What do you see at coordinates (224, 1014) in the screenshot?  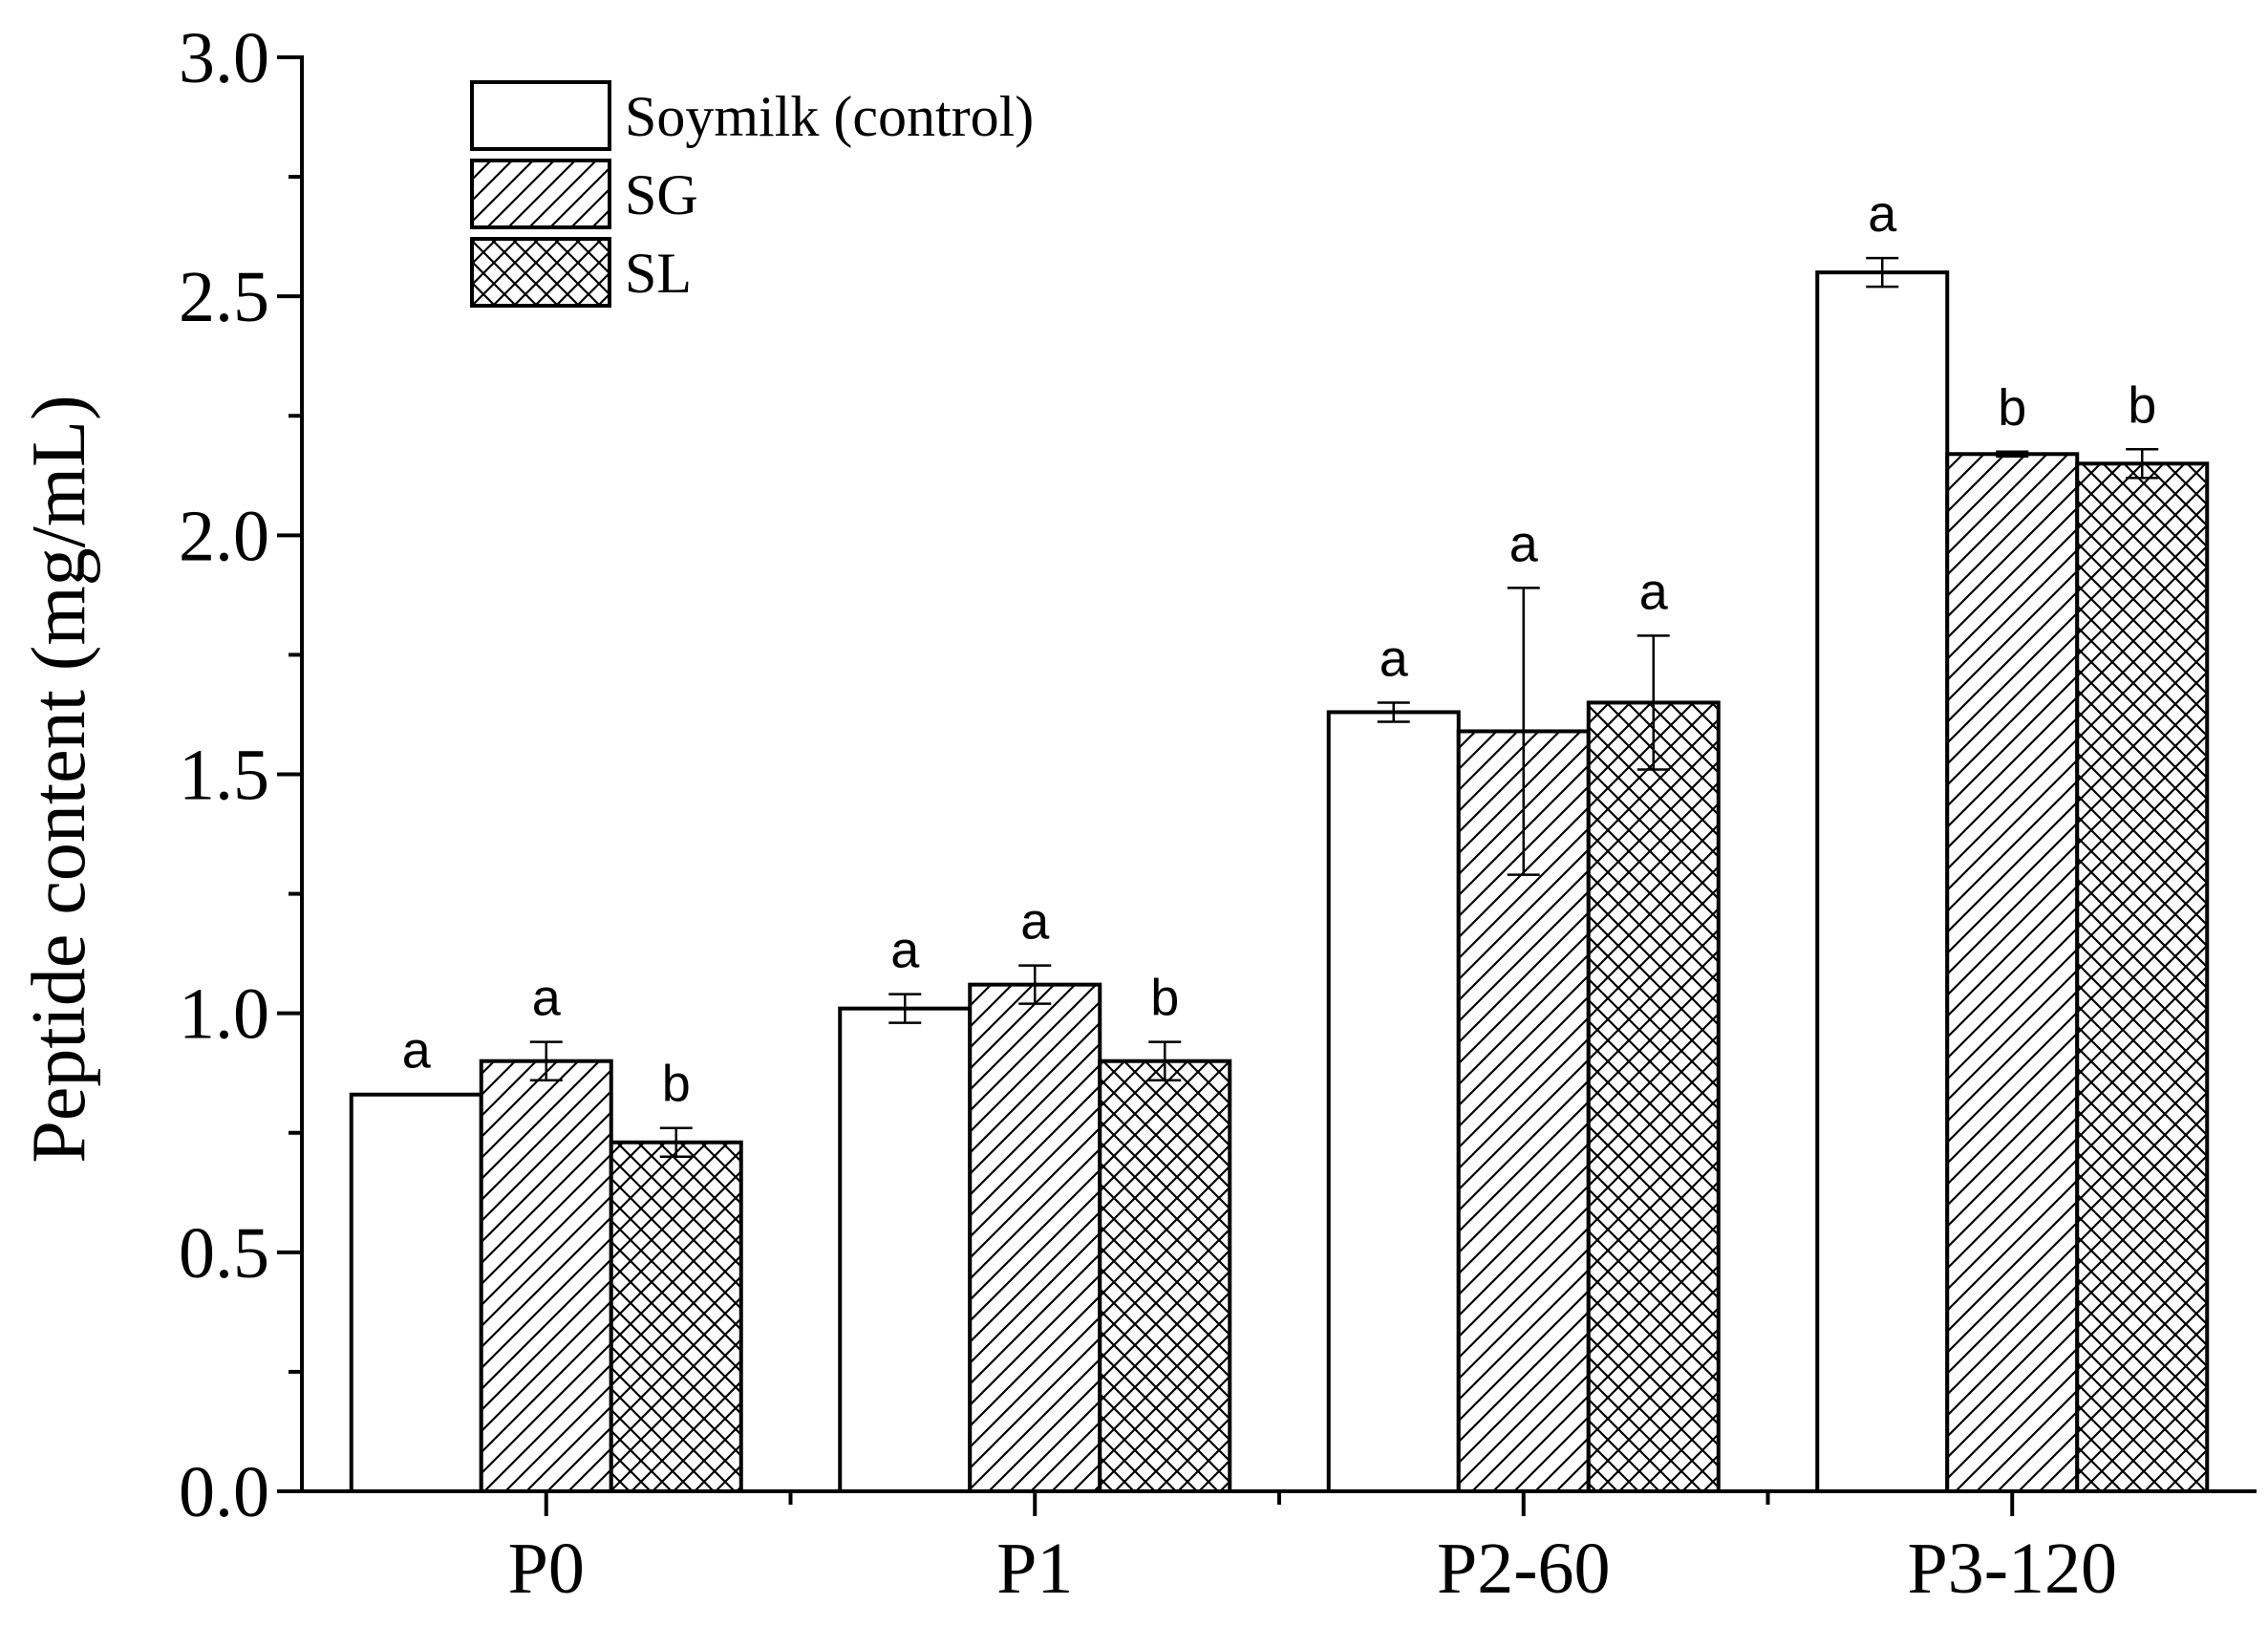 I see `y-tick-label: 1.0` at bounding box center [224, 1014].